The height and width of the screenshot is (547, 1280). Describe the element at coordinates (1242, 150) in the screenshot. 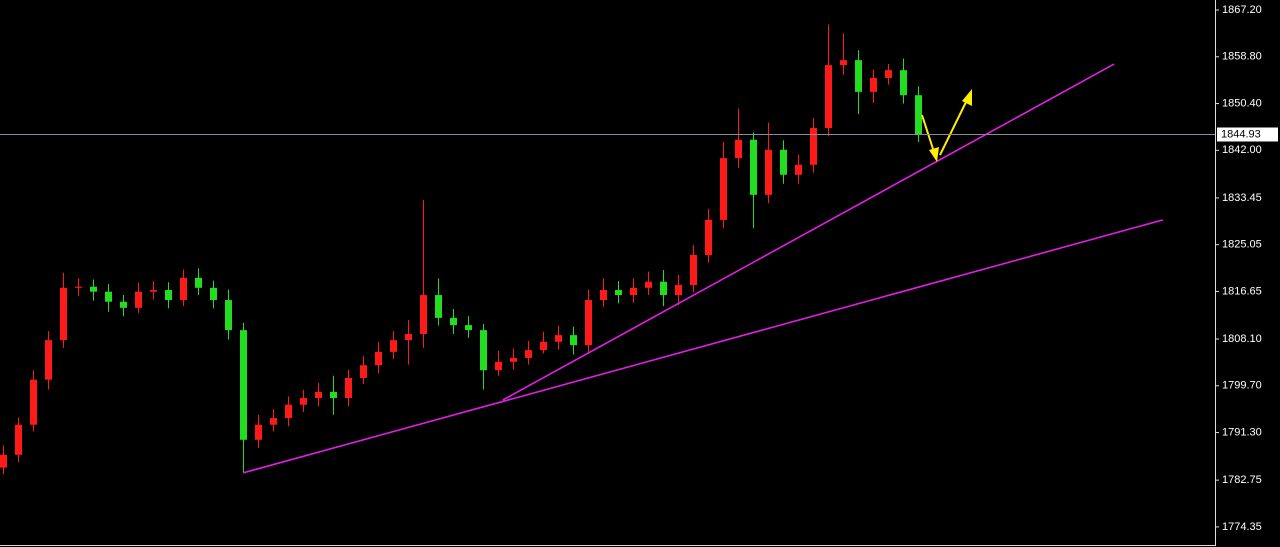

I see `y-tick-label: 1842.00` at that location.